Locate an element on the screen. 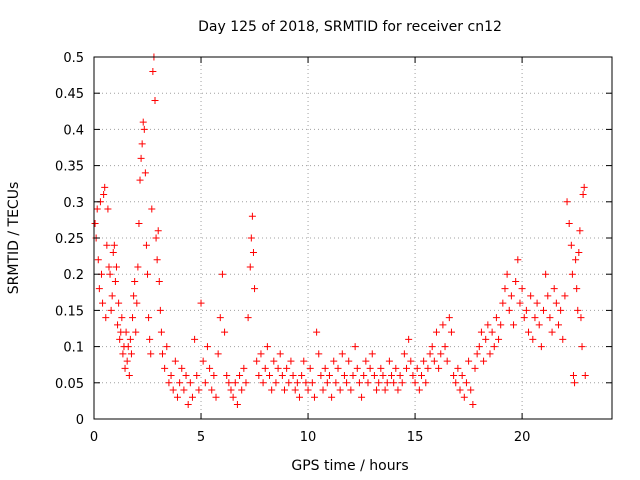 The width and height of the screenshot is (640, 480). y-tick-label: 0.25 is located at coordinates (69, 239).